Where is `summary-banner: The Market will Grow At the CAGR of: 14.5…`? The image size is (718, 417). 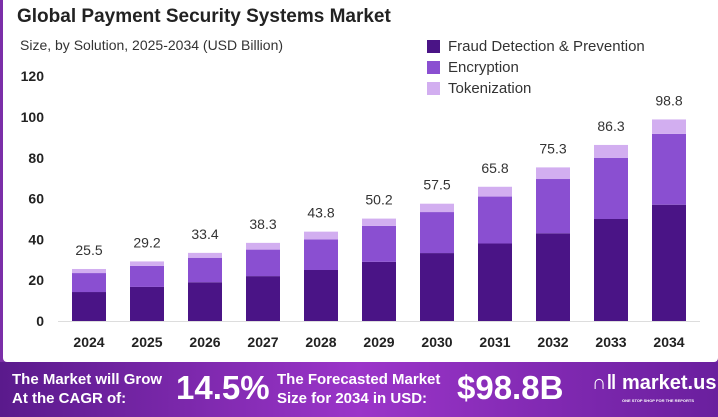 summary-banner: The Market will Grow At the CAGR of: 14.5… is located at coordinates (359, 389).